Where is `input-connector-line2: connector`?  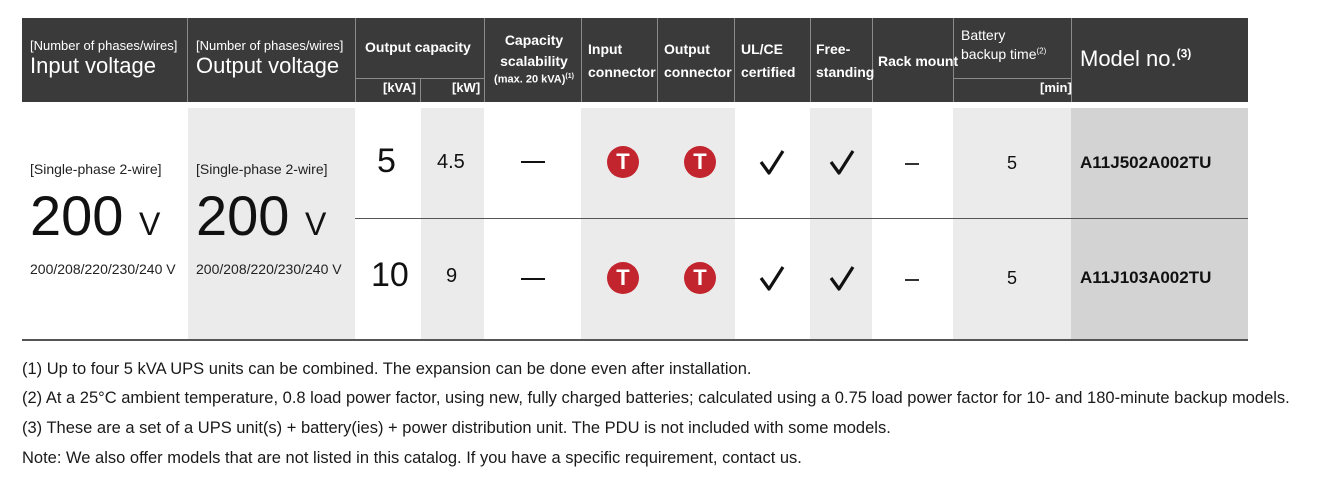
input-connector-line2: connector is located at coordinates (622, 72).